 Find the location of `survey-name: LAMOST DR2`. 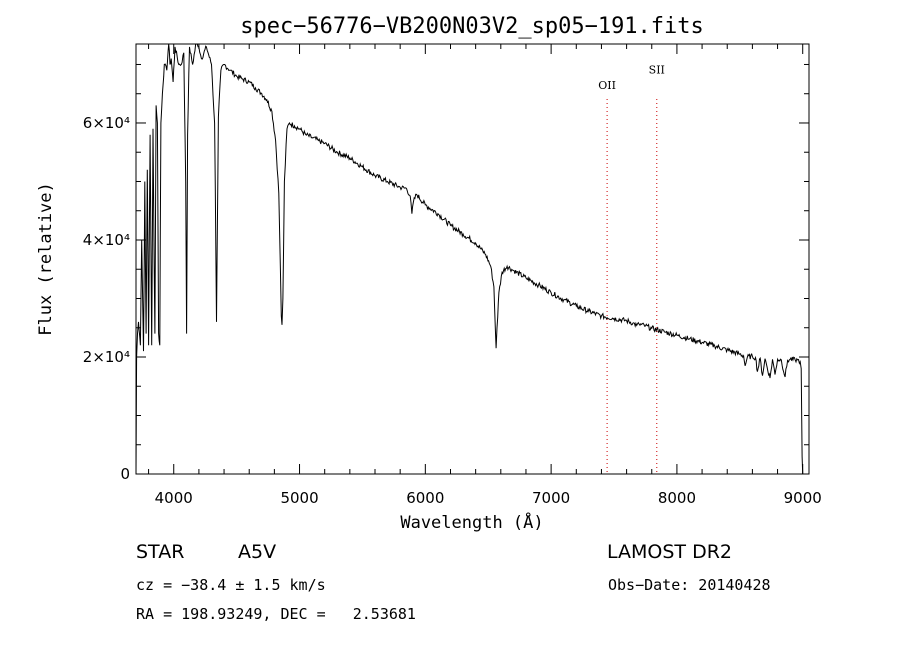

survey-name: LAMOST DR2 is located at coordinates (669, 552).